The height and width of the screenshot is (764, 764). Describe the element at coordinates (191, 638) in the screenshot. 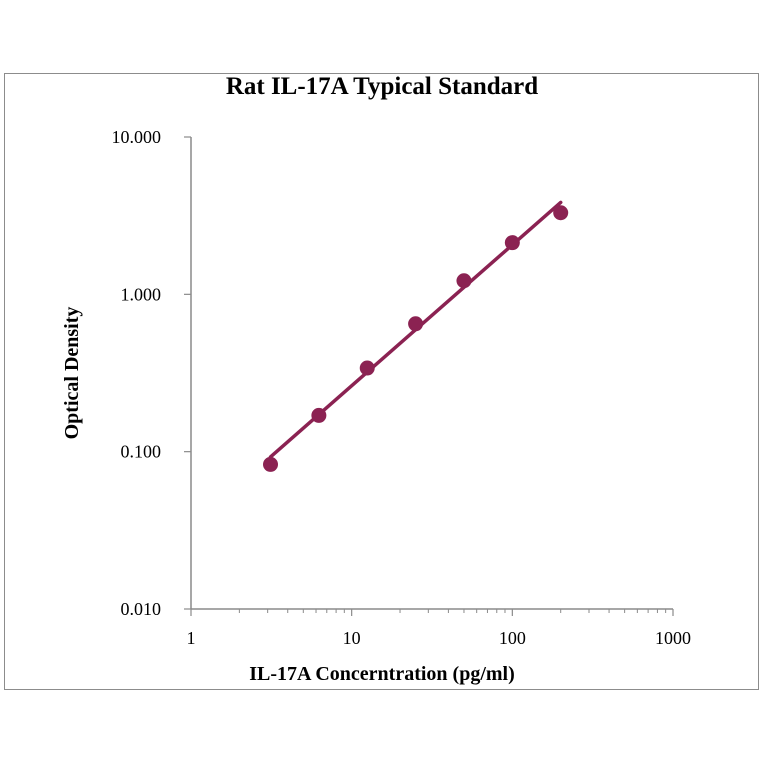

I see `x-tick-label: 1` at that location.